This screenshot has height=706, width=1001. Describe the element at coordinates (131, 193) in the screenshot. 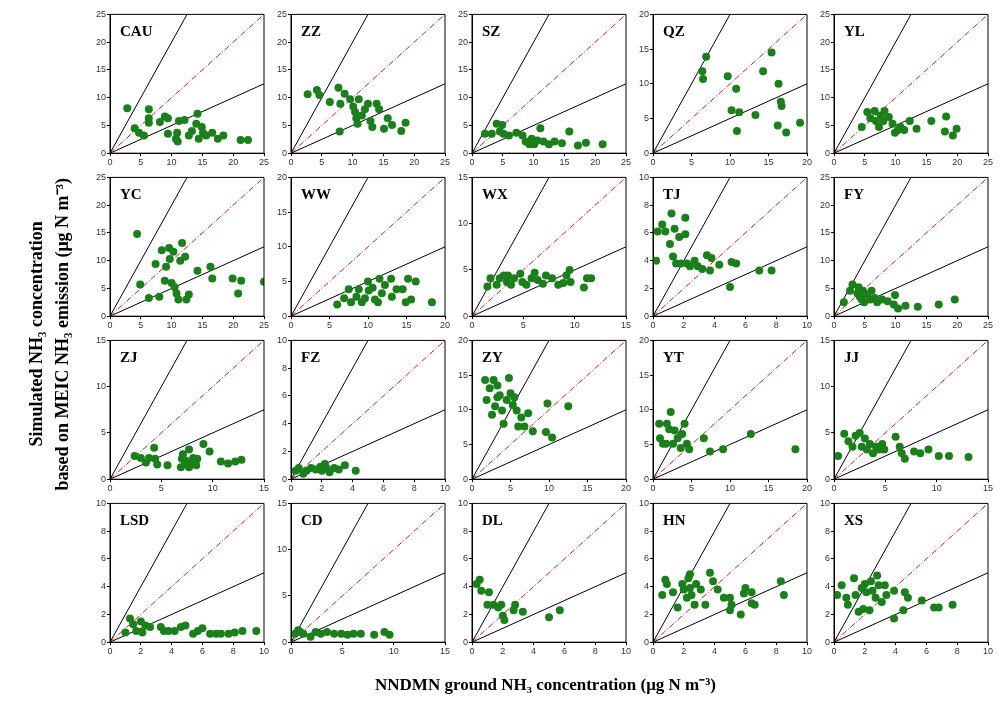

I see `text: YC` at that location.